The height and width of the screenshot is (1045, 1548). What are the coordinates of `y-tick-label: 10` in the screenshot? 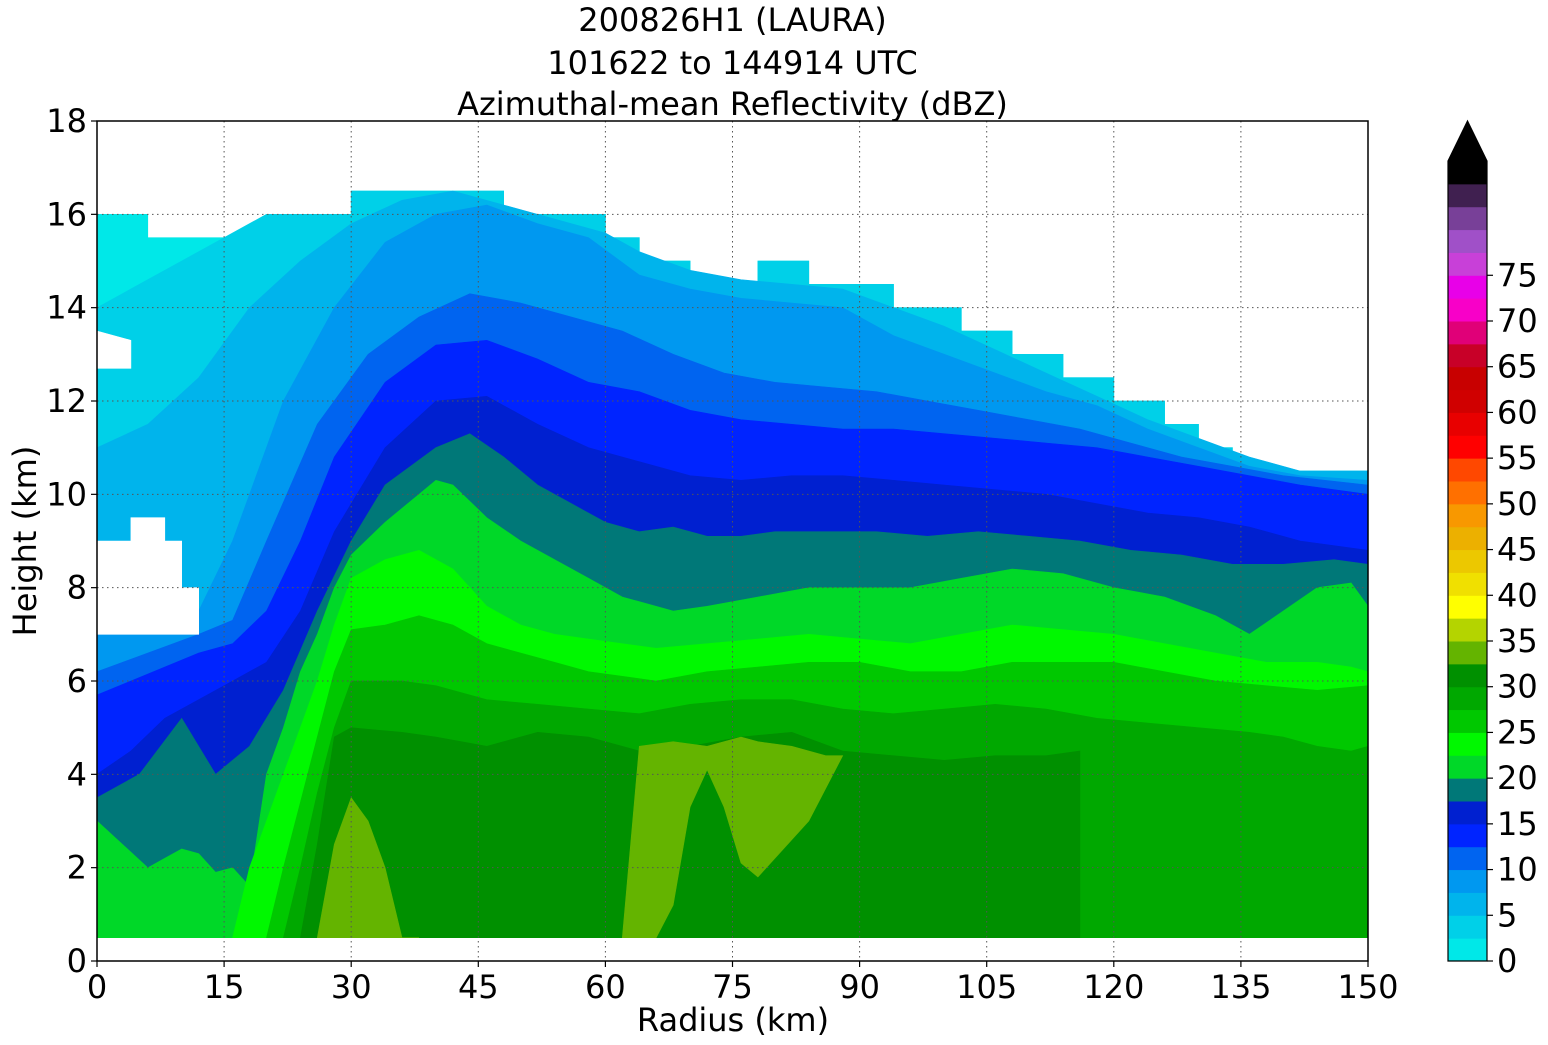 It's located at (66, 494).